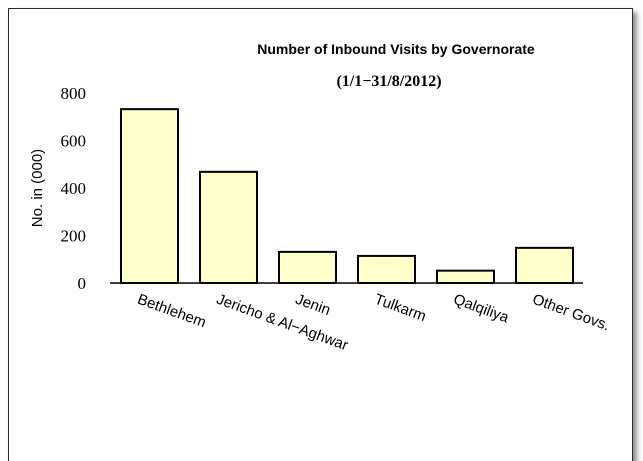 Image resolution: width=643 pixels, height=461 pixels. Describe the element at coordinates (481, 309) in the screenshot. I see `x-tick-label: Qalqiliya` at that location.